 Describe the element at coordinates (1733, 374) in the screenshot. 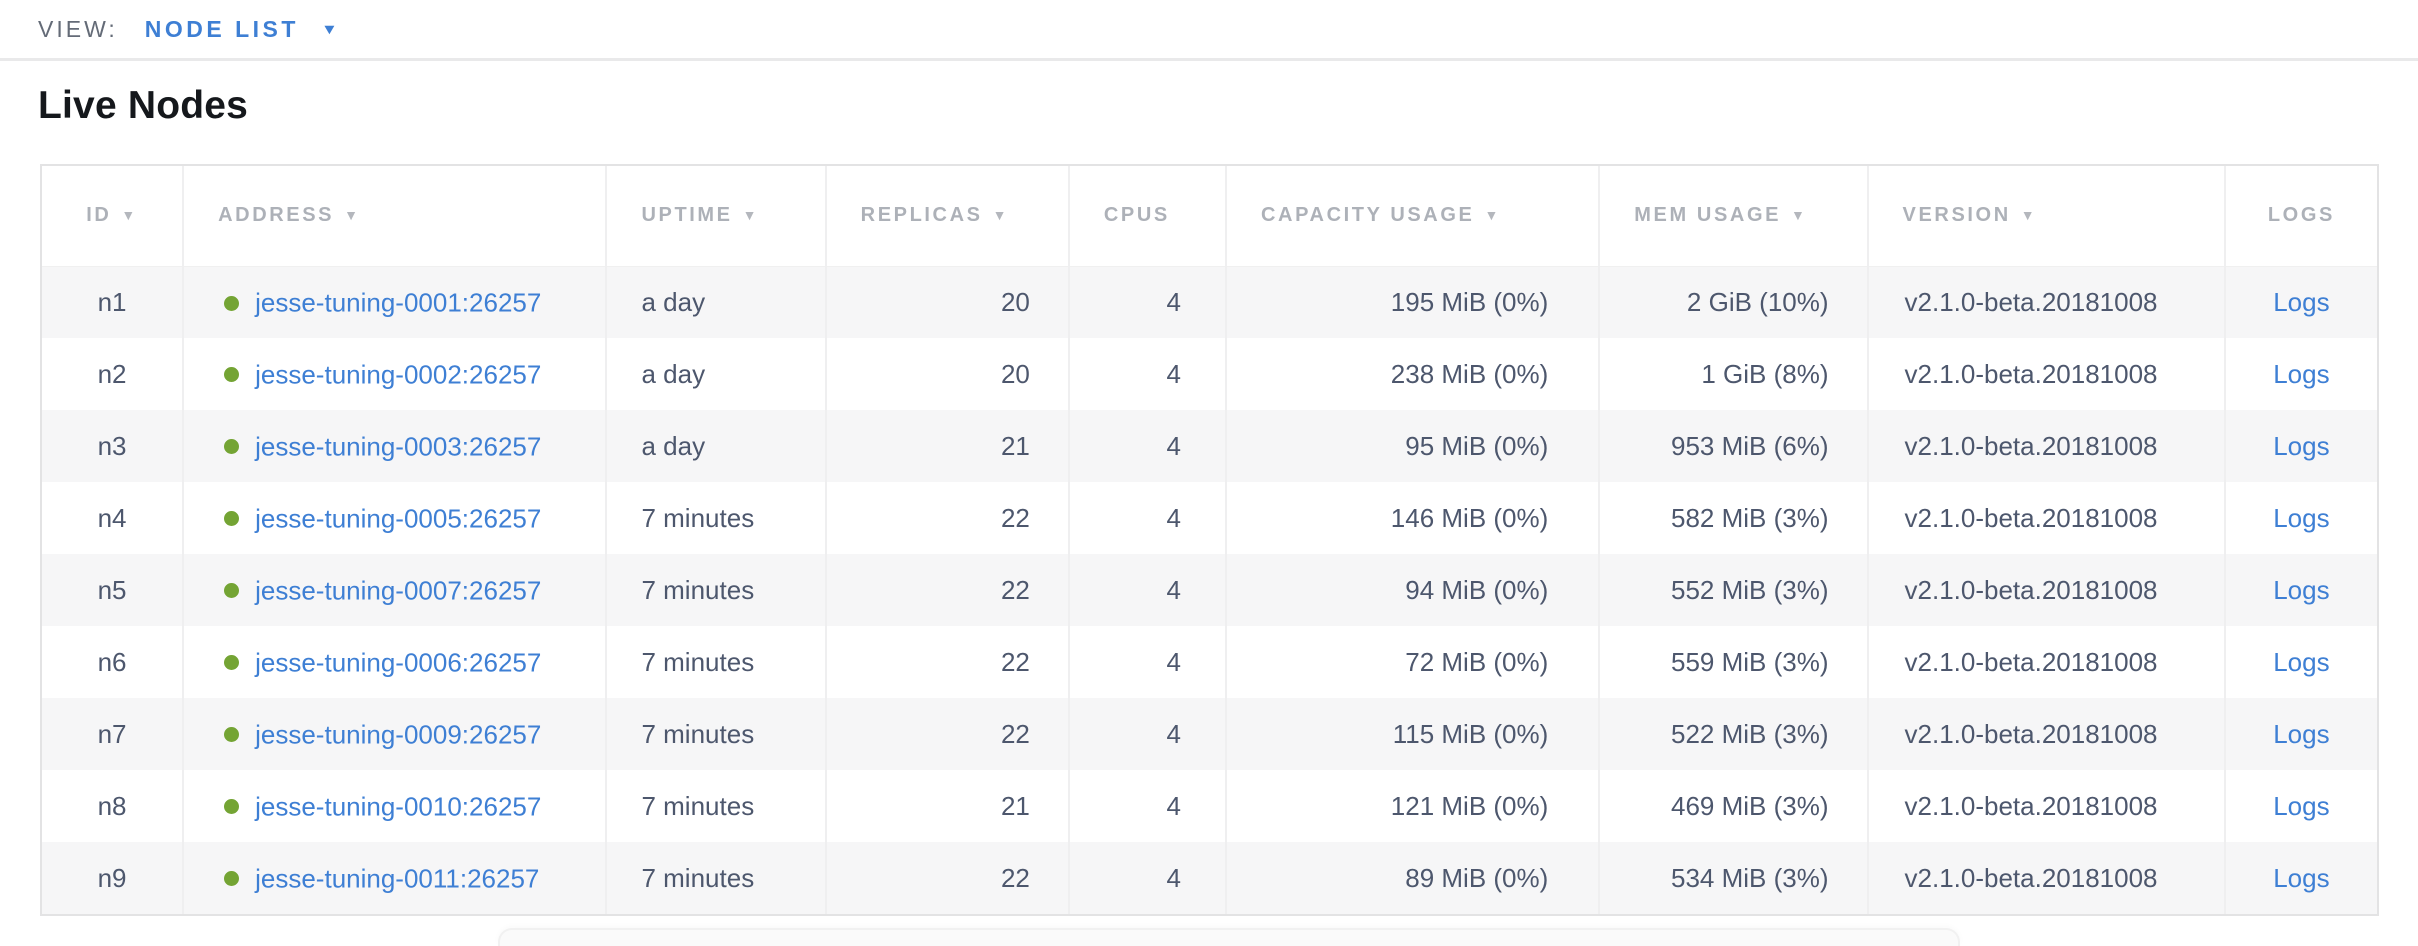

I see `cell-mem_usage: 1 GiB (8%)` at that location.